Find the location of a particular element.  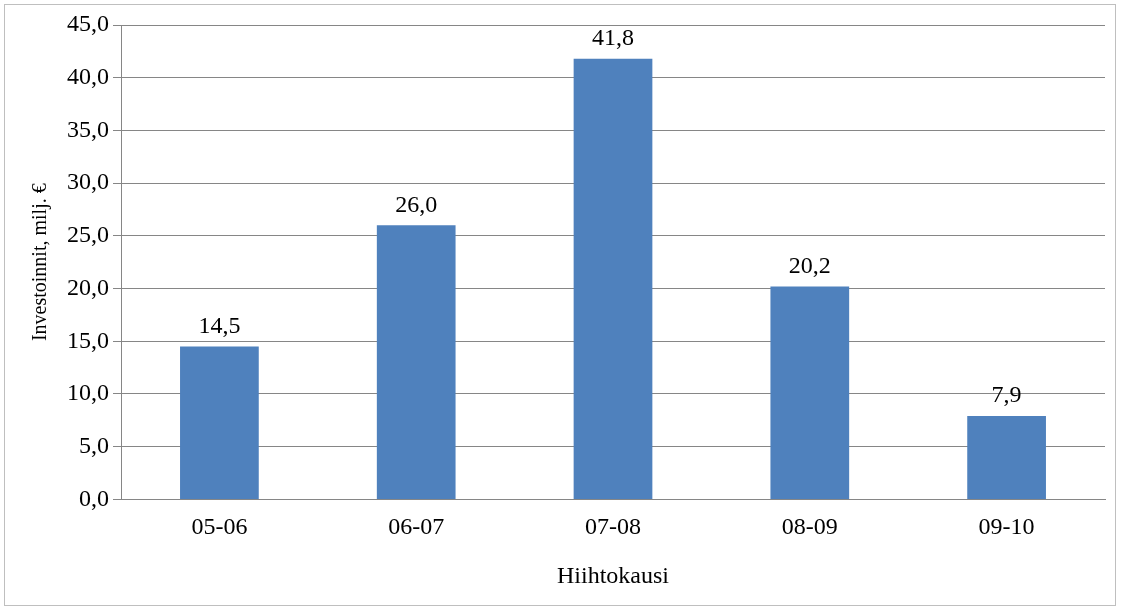

y-tick-label: 30,0 is located at coordinates (88, 181).